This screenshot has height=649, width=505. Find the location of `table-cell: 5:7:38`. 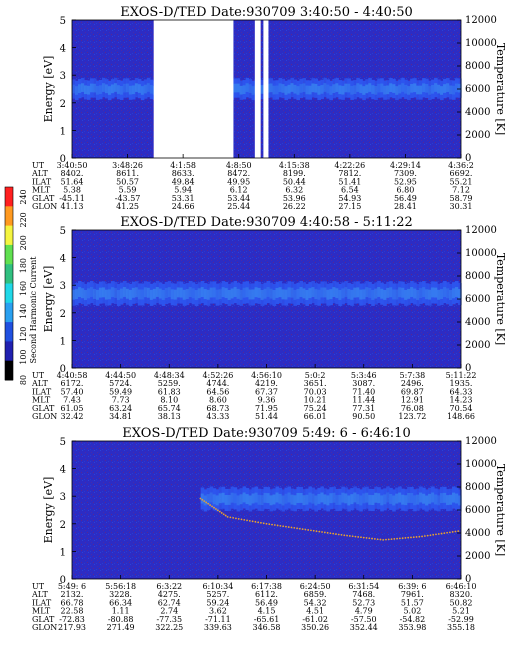

table-cell: 5:7:38 is located at coordinates (413, 375).